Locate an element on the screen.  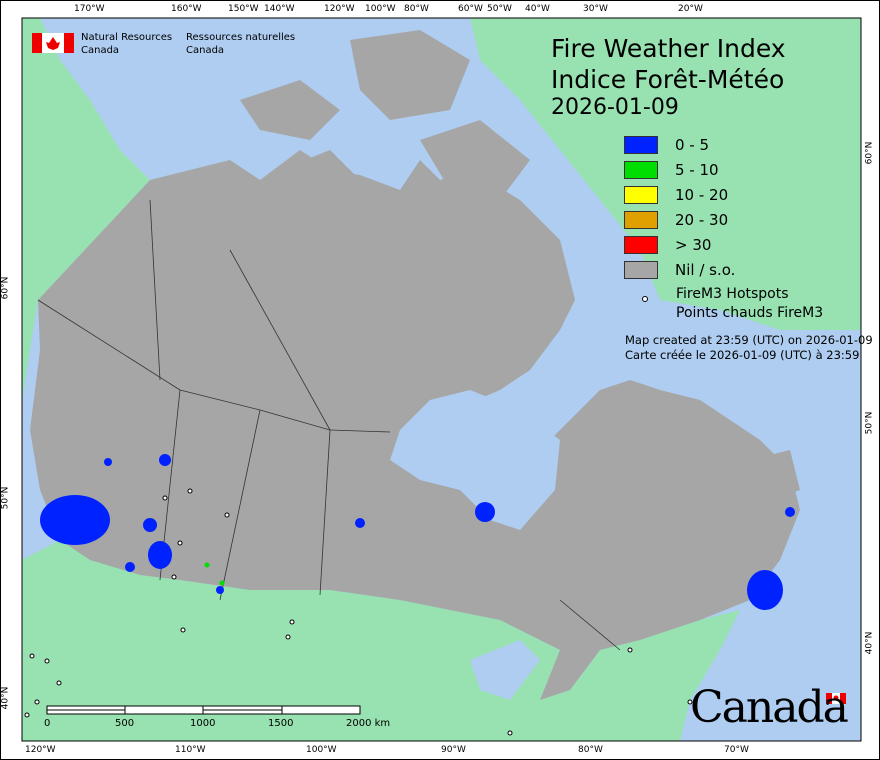
canada-wordmark: Canada is located at coordinates (769, 707).